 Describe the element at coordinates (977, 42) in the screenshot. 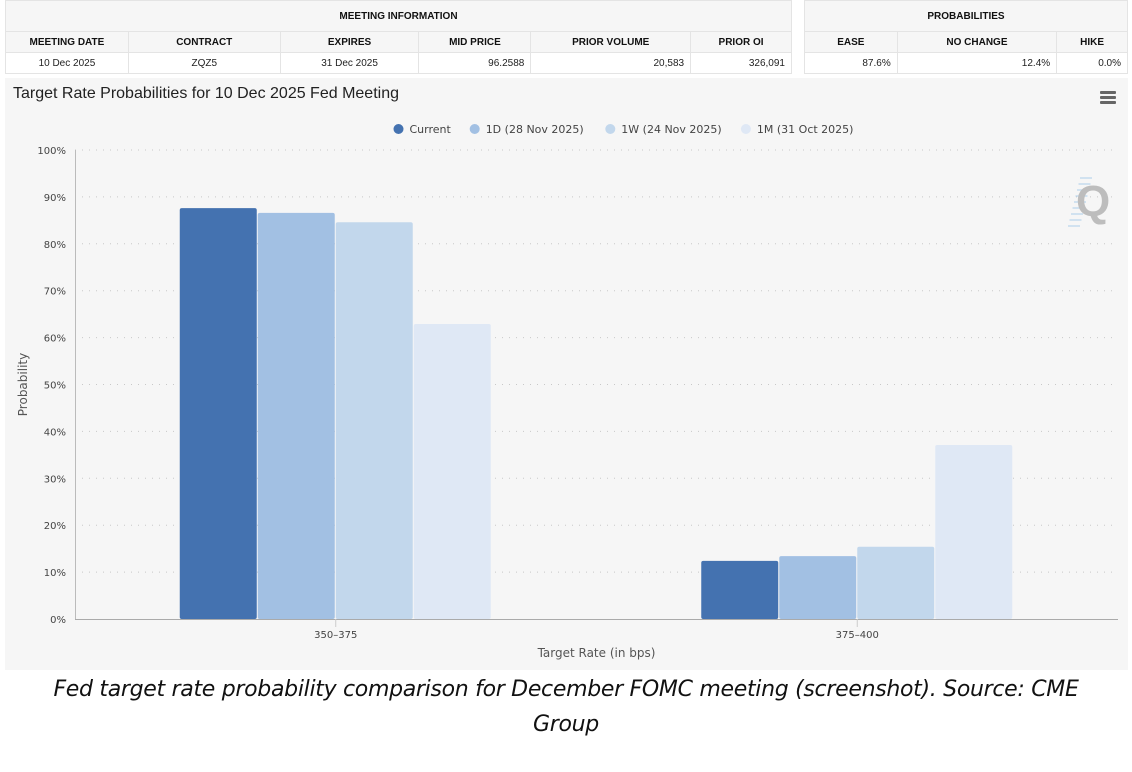

I see `col-no-change: NO CHANGE` at that location.